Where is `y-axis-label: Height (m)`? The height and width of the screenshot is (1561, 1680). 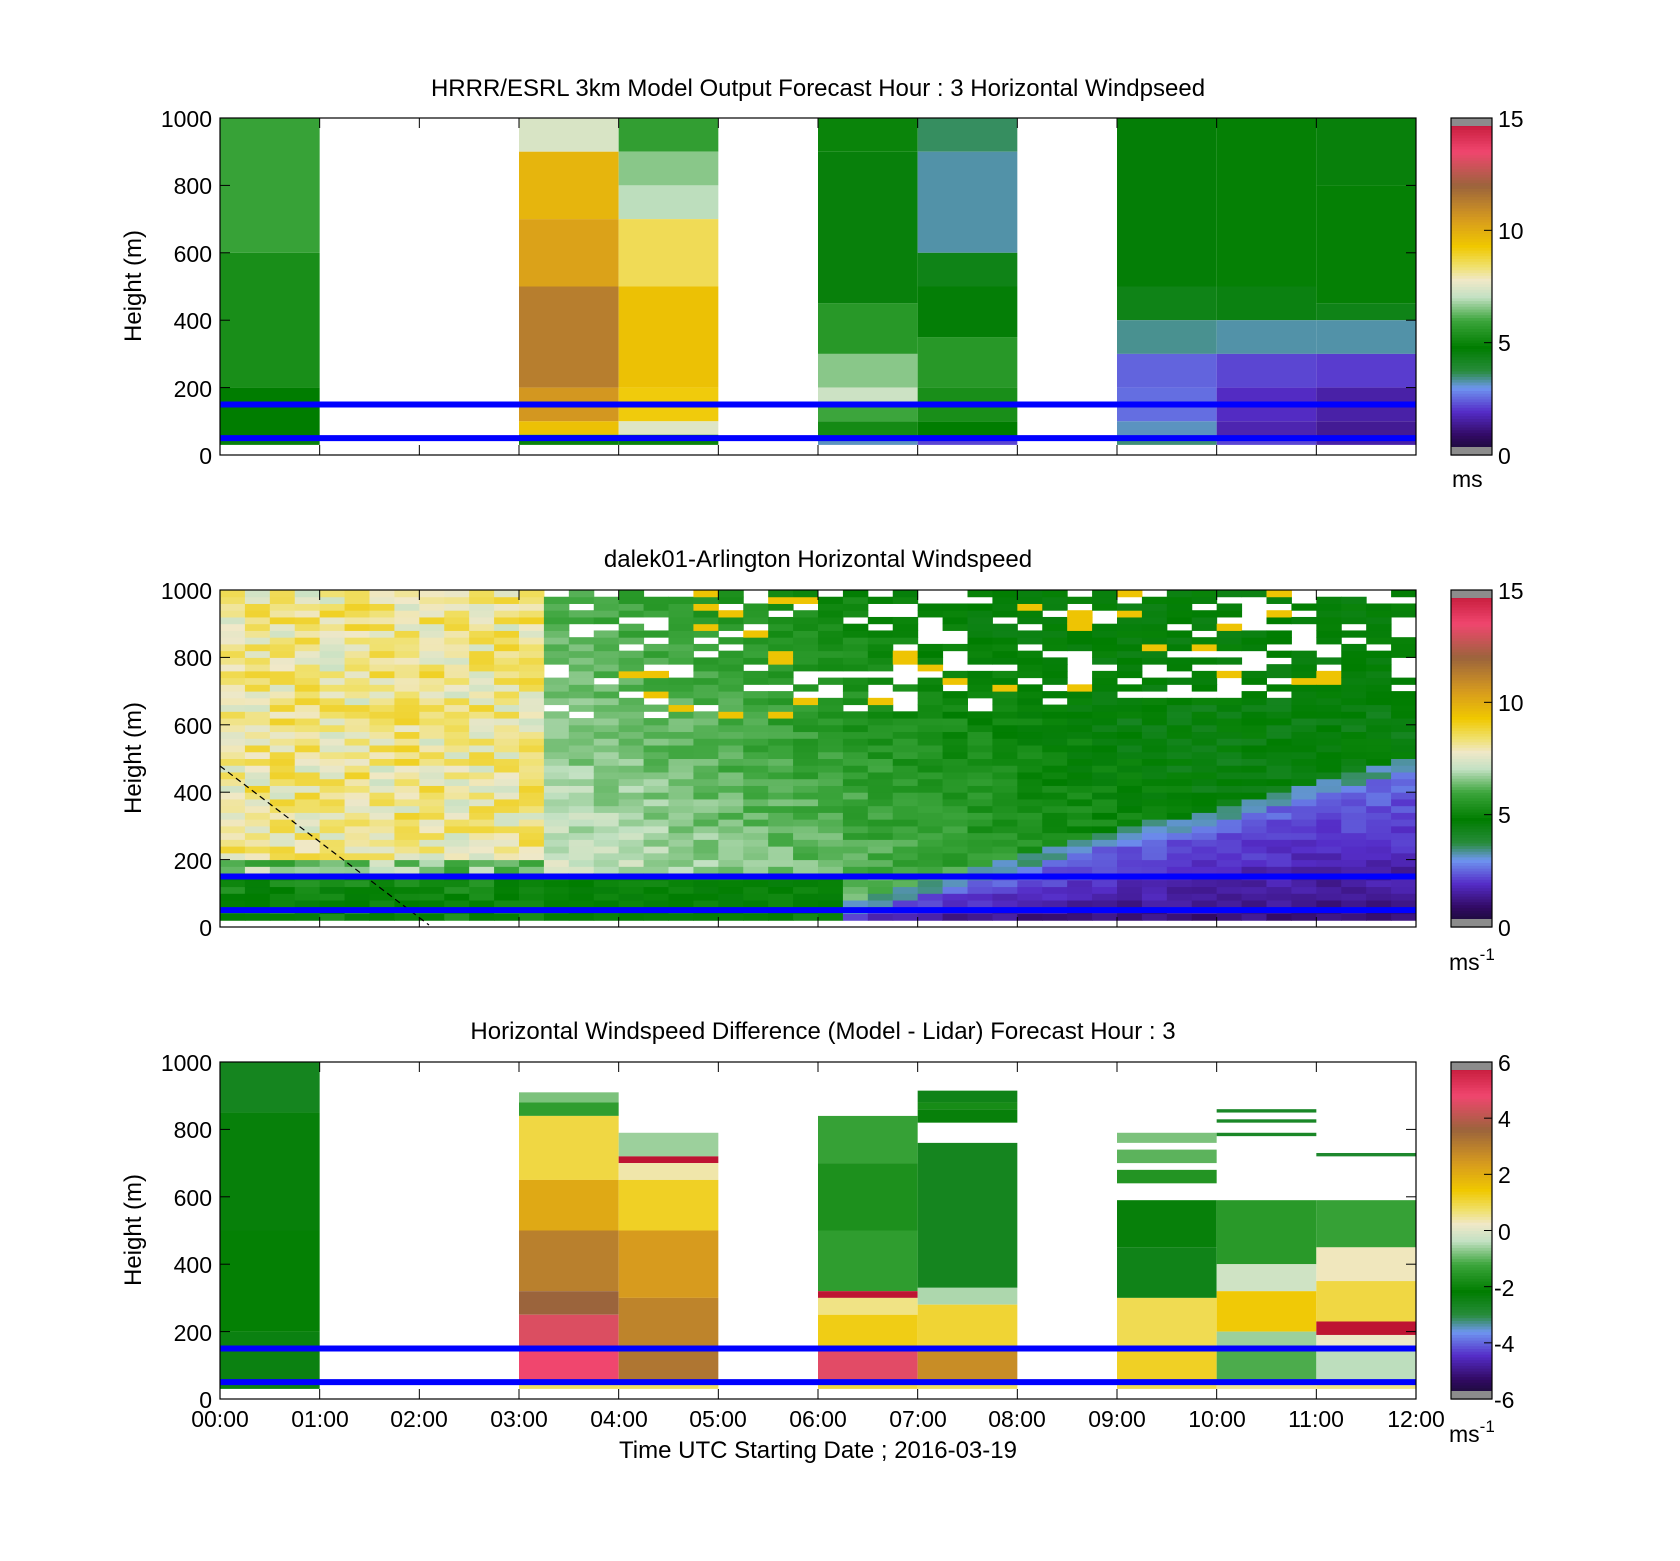
y-axis-label: Height (m) is located at coordinates (133, 1230).